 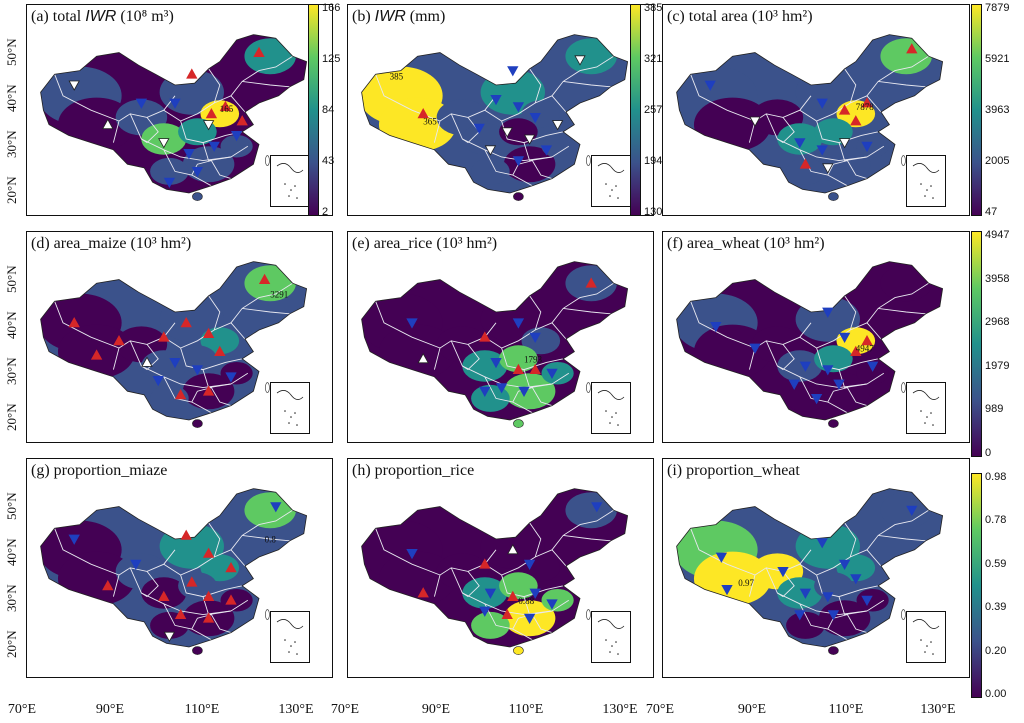 I want to click on panel-title-d: (d) area_maize (10³ hm²), so click(x=111, y=244).